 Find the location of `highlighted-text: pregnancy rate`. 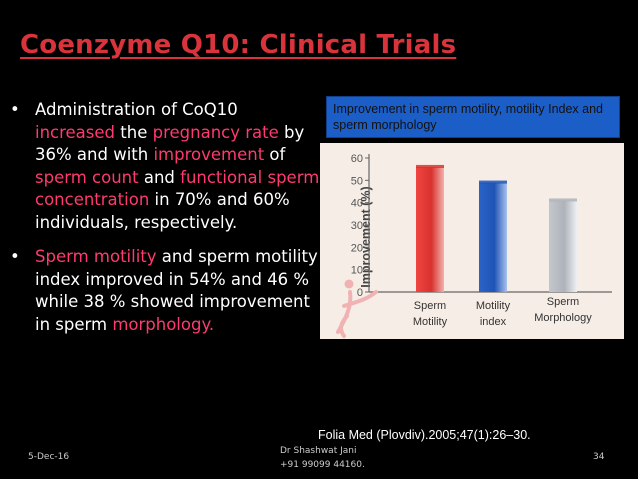

highlighted-text: pregnancy rate is located at coordinates (215, 132).